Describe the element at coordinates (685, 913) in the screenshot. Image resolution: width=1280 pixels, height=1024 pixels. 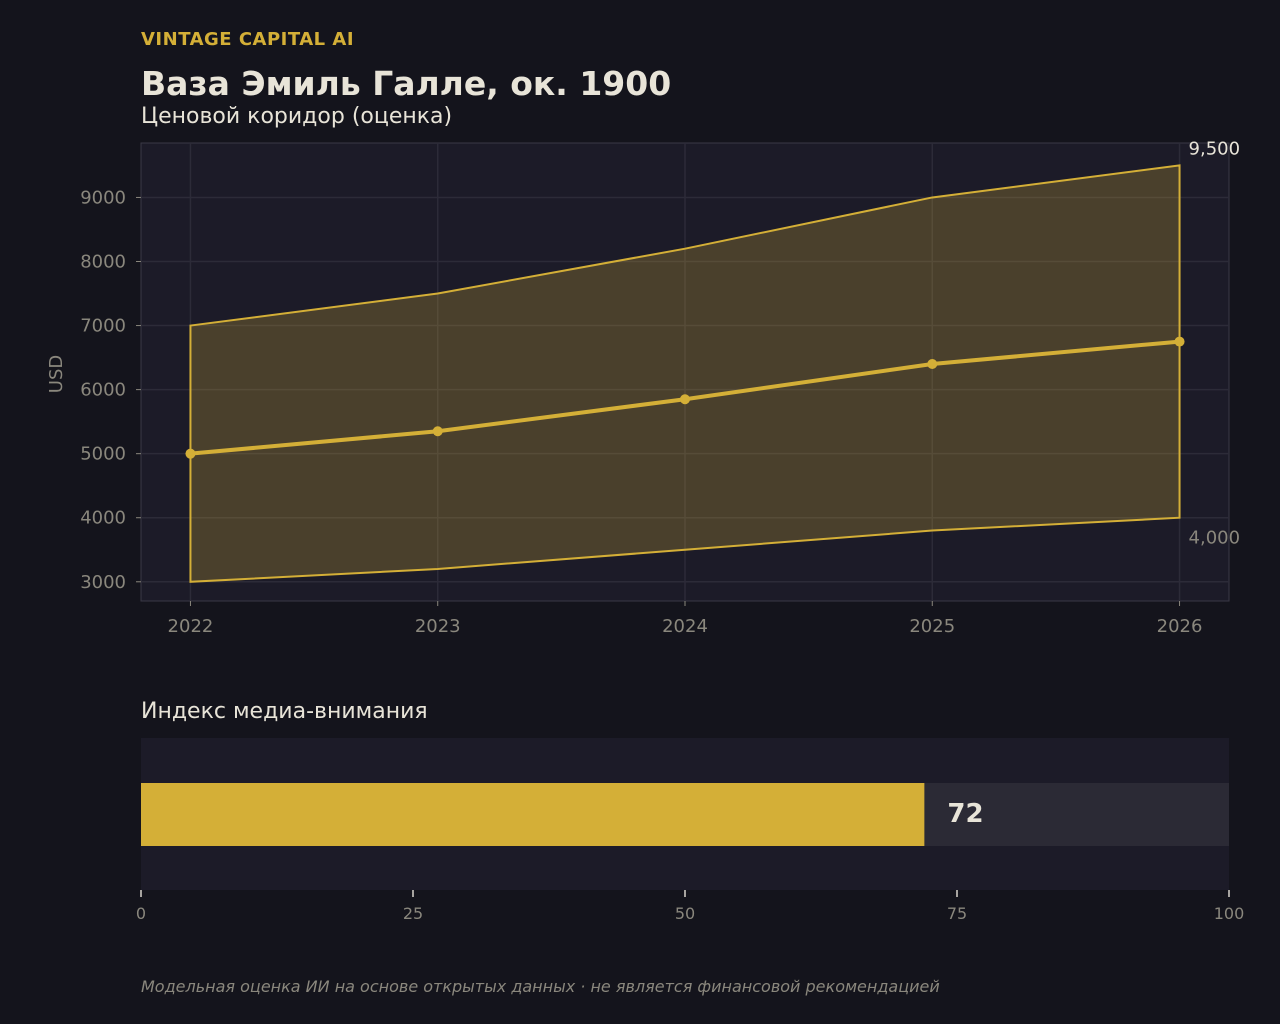
I see `x-tick-label: 50` at that location.